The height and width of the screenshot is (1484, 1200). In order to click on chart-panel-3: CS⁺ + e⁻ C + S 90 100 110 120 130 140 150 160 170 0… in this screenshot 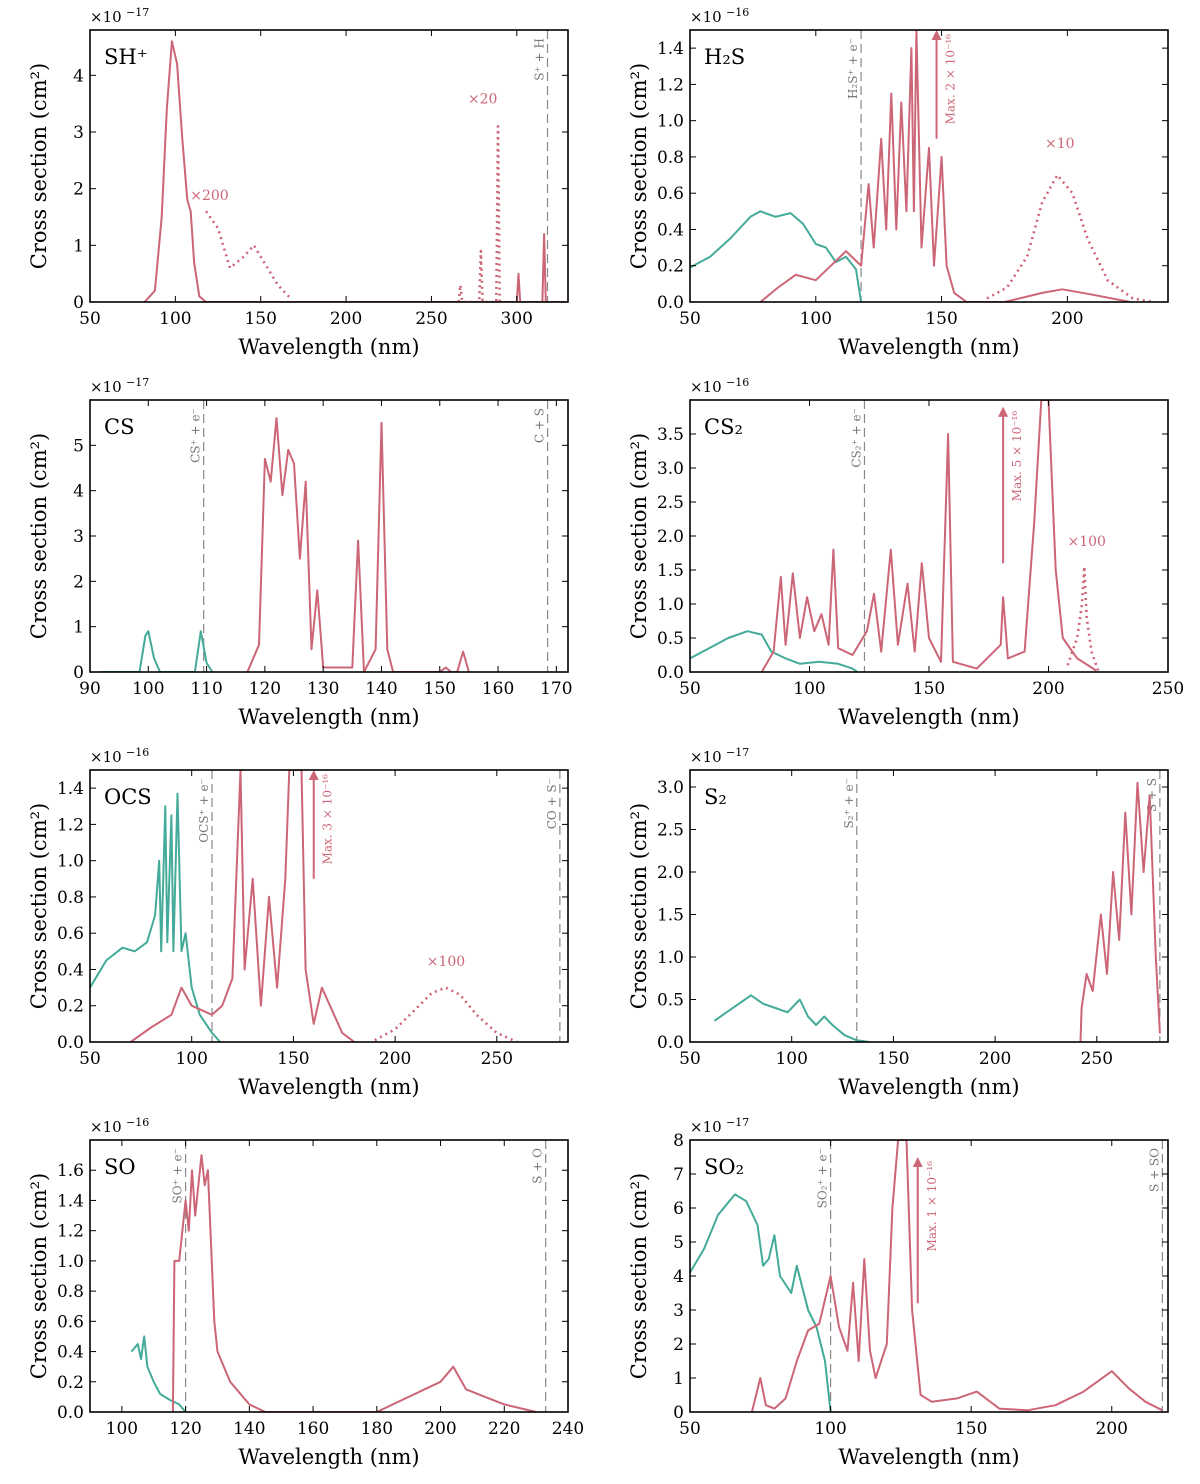, I will do `click(300, 552)`.